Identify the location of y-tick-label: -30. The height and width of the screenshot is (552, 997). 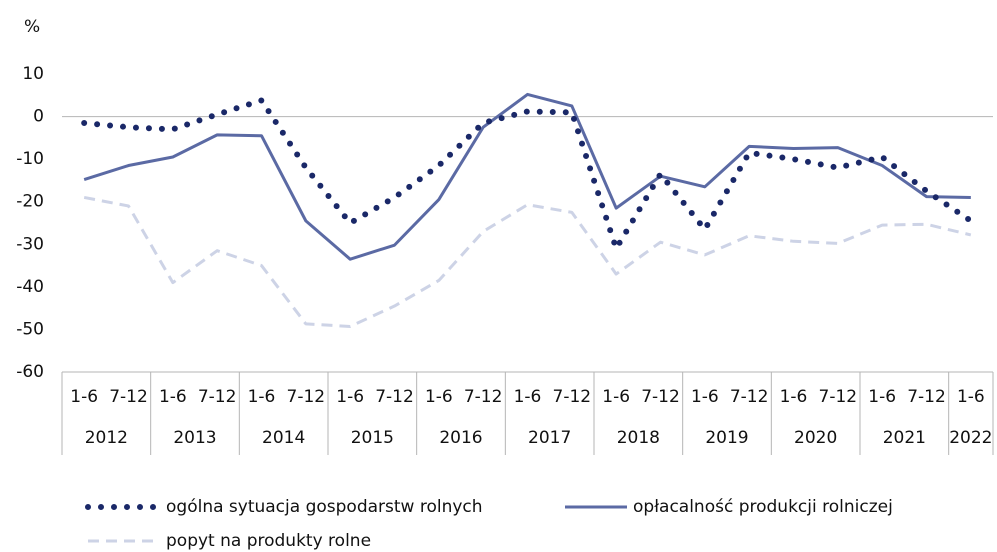
(30, 244).